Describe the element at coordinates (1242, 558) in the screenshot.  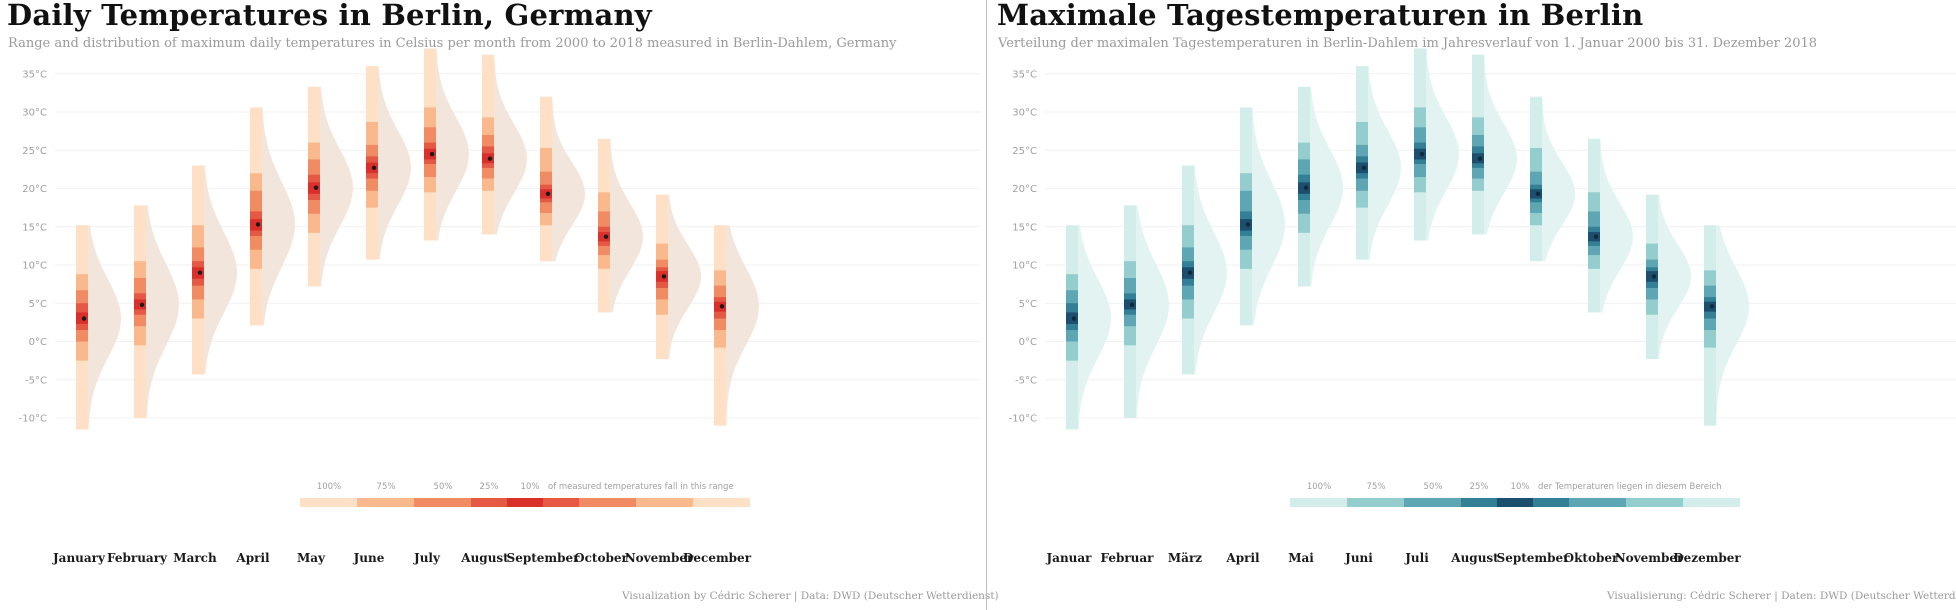
I see `x-category-label: April` at that location.